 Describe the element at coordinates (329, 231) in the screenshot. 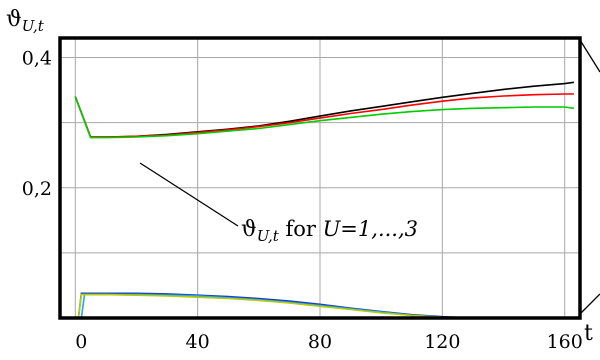

I see `annotation-label: ϑU,t for U=1,...,3` at that location.